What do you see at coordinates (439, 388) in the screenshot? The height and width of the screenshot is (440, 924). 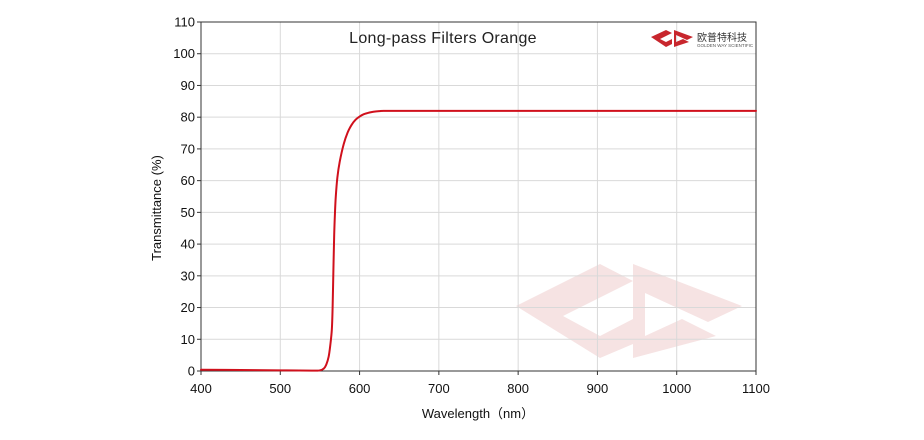 I see `x-tick-label: 700` at bounding box center [439, 388].